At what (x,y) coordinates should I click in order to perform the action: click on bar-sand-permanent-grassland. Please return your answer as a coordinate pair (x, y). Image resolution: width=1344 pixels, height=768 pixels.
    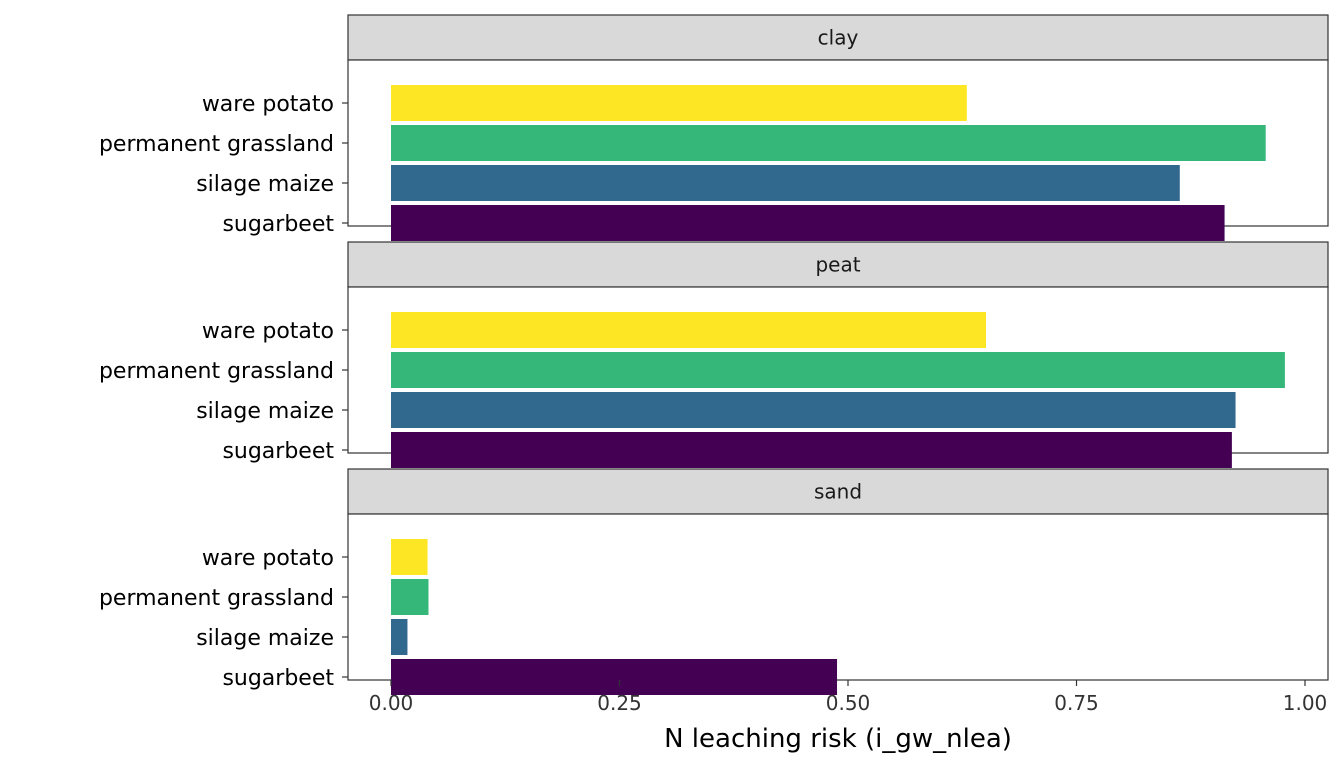
    Looking at the image, I should click on (410, 597).